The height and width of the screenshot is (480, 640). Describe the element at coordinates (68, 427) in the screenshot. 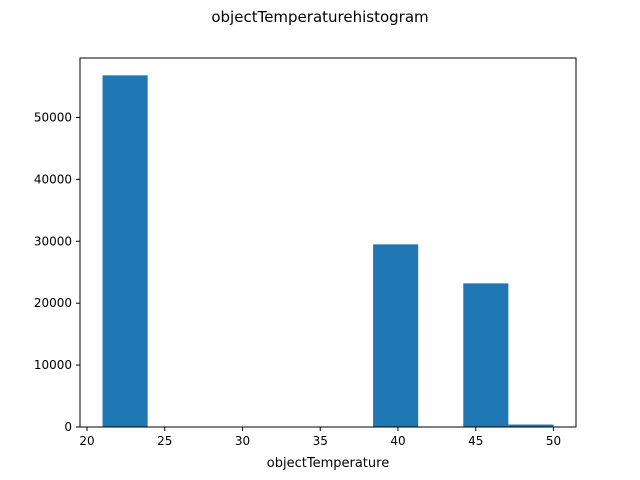

I see `y-tick-label: 0` at that location.